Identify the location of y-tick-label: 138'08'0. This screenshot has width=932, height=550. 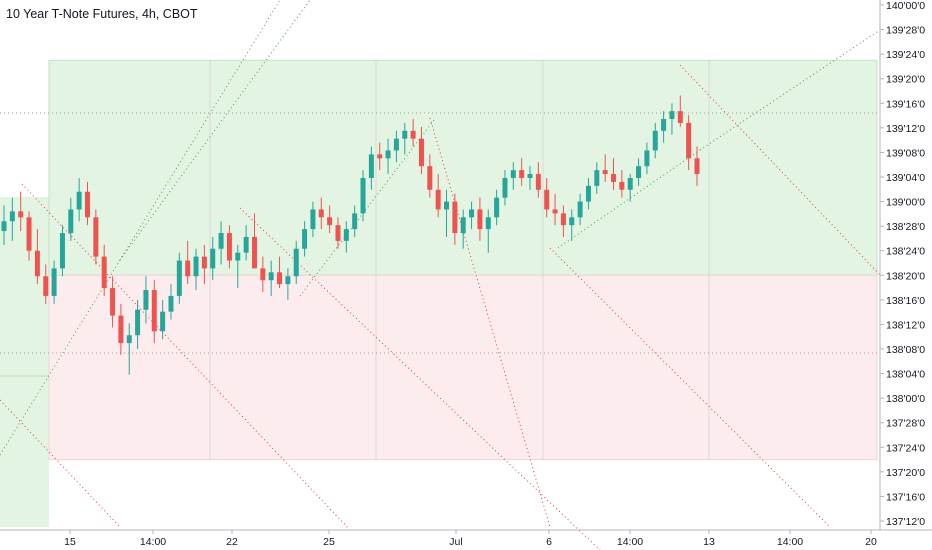
(905, 350).